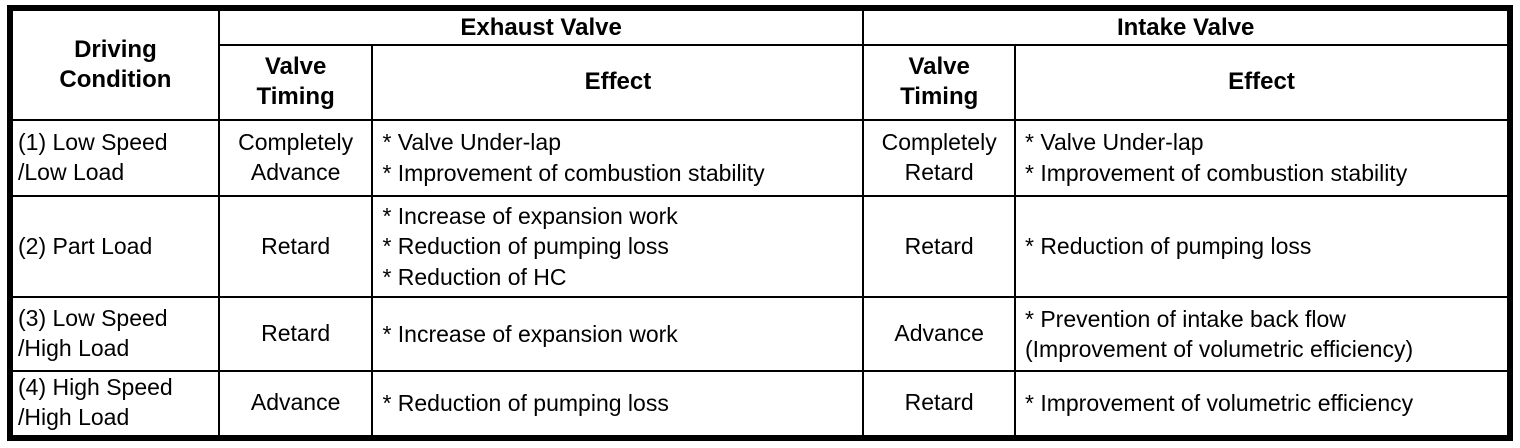 This screenshot has height=448, width=1520. What do you see at coordinates (1262, 404) in the screenshot?
I see `intake-effect-cell: * Improvement of volumetric efficiency` at bounding box center [1262, 404].